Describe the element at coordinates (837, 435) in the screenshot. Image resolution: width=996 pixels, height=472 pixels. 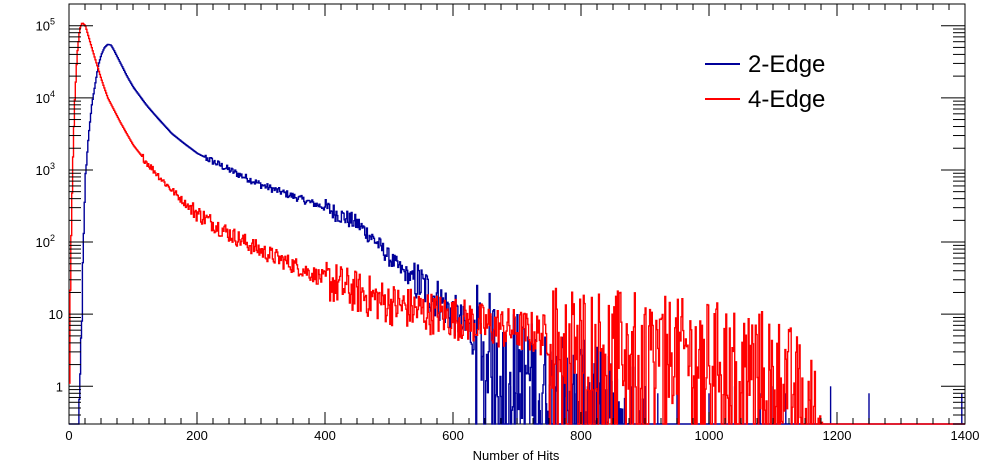
I see `x-tick-label: 1200` at that location.